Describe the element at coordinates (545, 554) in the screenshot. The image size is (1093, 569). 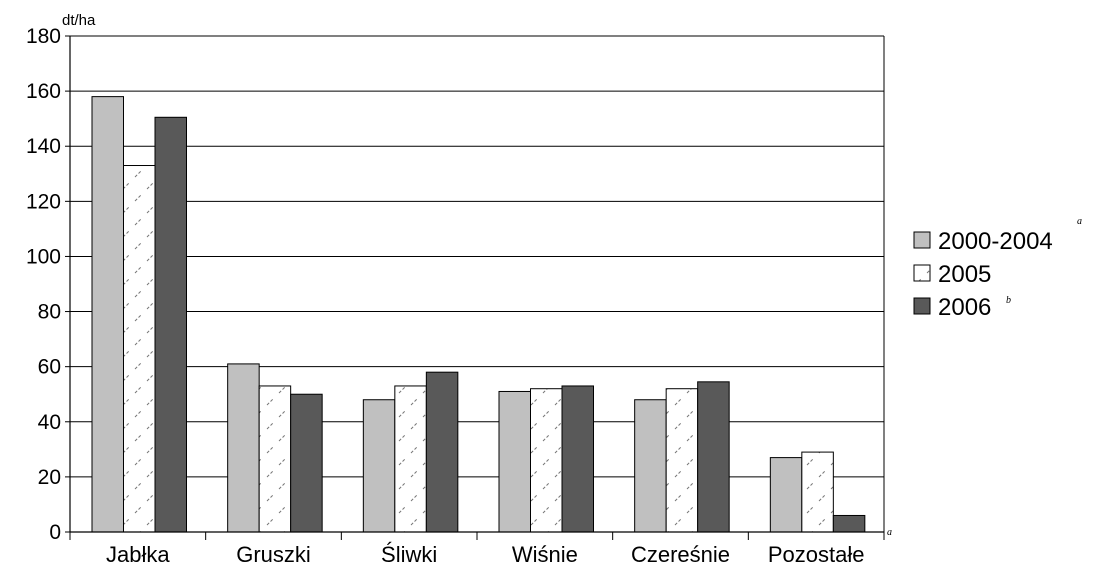
I see `x-tick-label: Wiśnie` at that location.